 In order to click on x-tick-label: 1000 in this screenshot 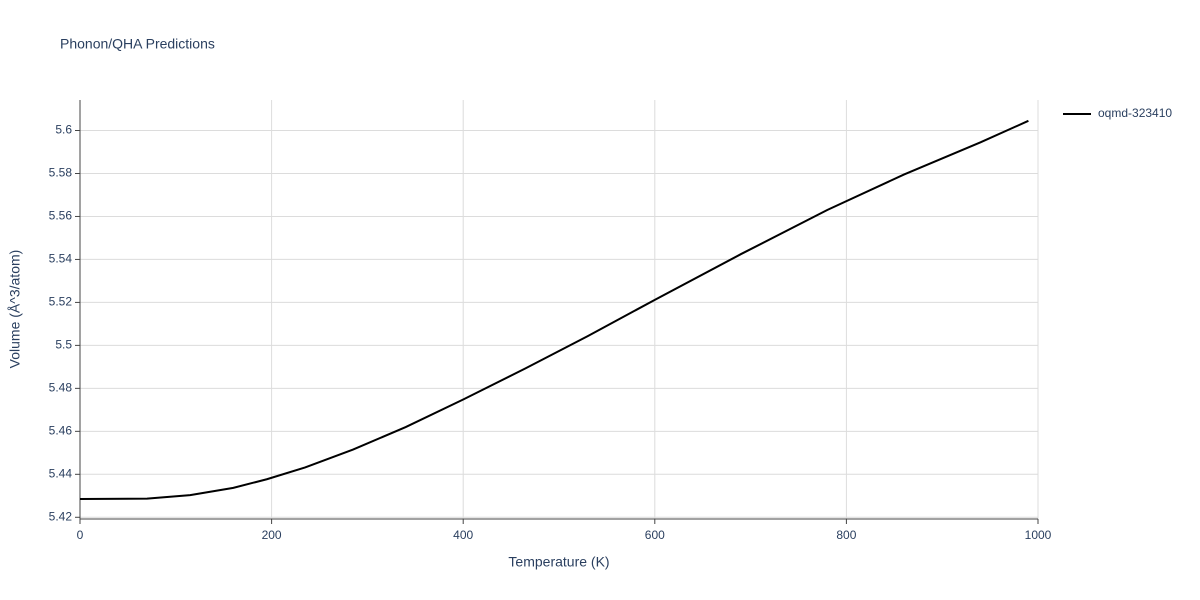, I will do `click(1038, 535)`.